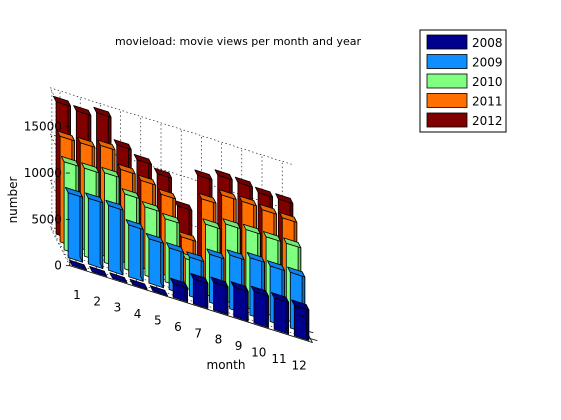 This screenshot has height=420, width=561. What do you see at coordinates (278, 359) in the screenshot?
I see `x-tick-label: 11` at bounding box center [278, 359].